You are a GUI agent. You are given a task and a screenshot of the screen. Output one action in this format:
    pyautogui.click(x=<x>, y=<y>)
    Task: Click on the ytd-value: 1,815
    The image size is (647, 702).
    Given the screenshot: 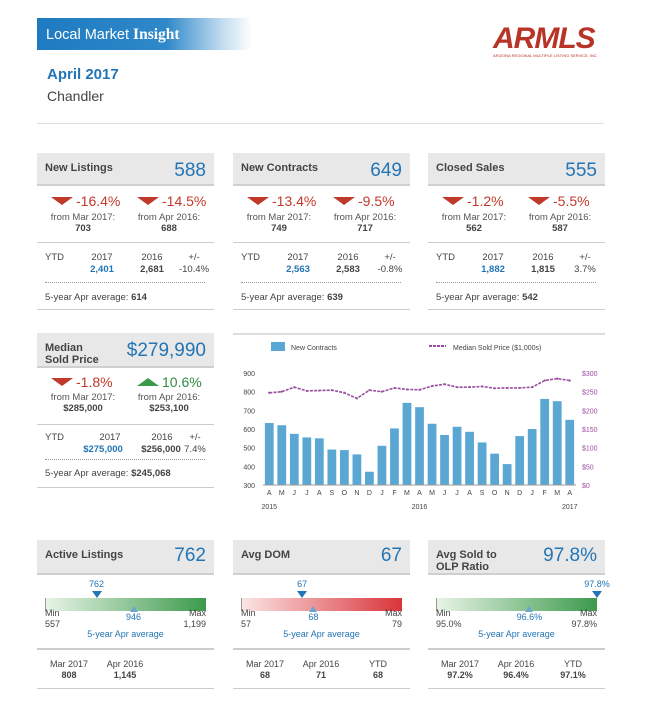 What is the action you would take?
    pyautogui.click(x=543, y=269)
    